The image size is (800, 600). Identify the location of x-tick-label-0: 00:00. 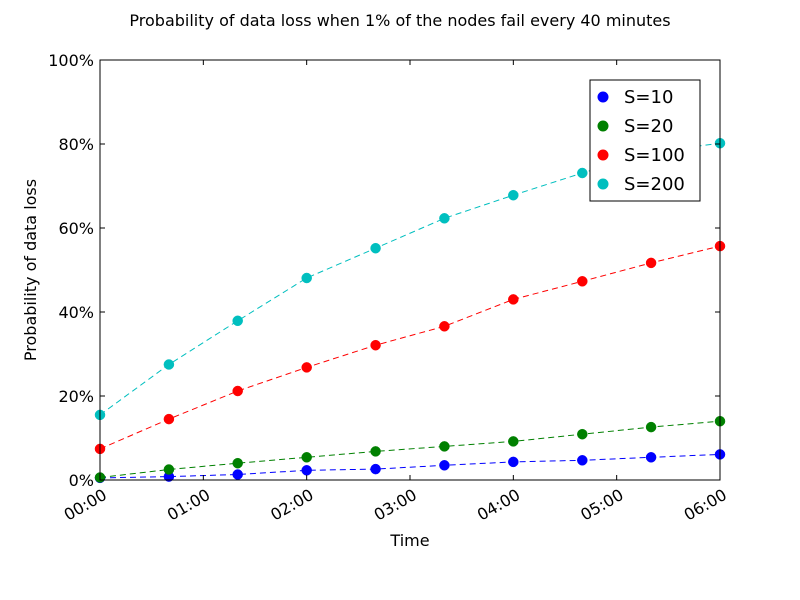
(85, 505).